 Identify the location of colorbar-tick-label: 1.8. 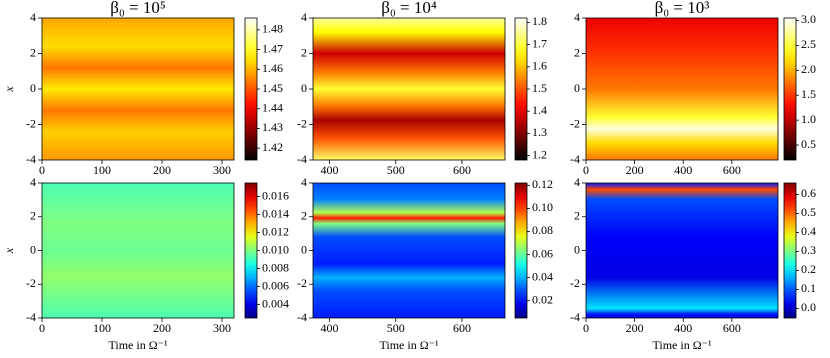
(539, 21).